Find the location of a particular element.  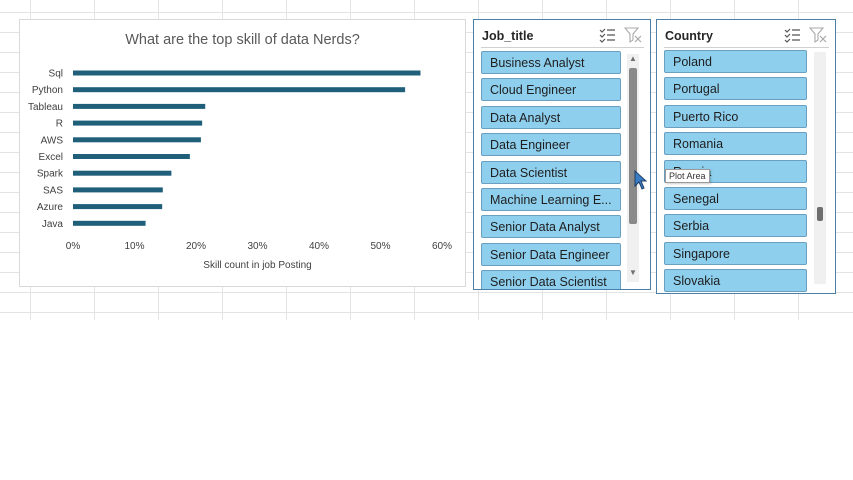

bar-sql is located at coordinates (247, 73).